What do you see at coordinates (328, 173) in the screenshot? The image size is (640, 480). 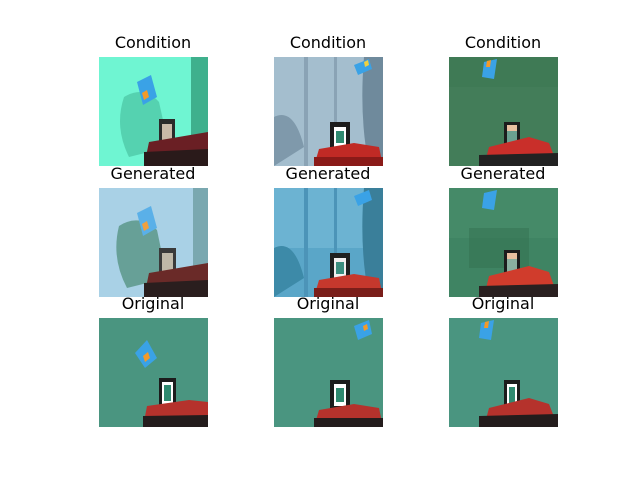 I see `title-generated-2: Generated` at bounding box center [328, 173].